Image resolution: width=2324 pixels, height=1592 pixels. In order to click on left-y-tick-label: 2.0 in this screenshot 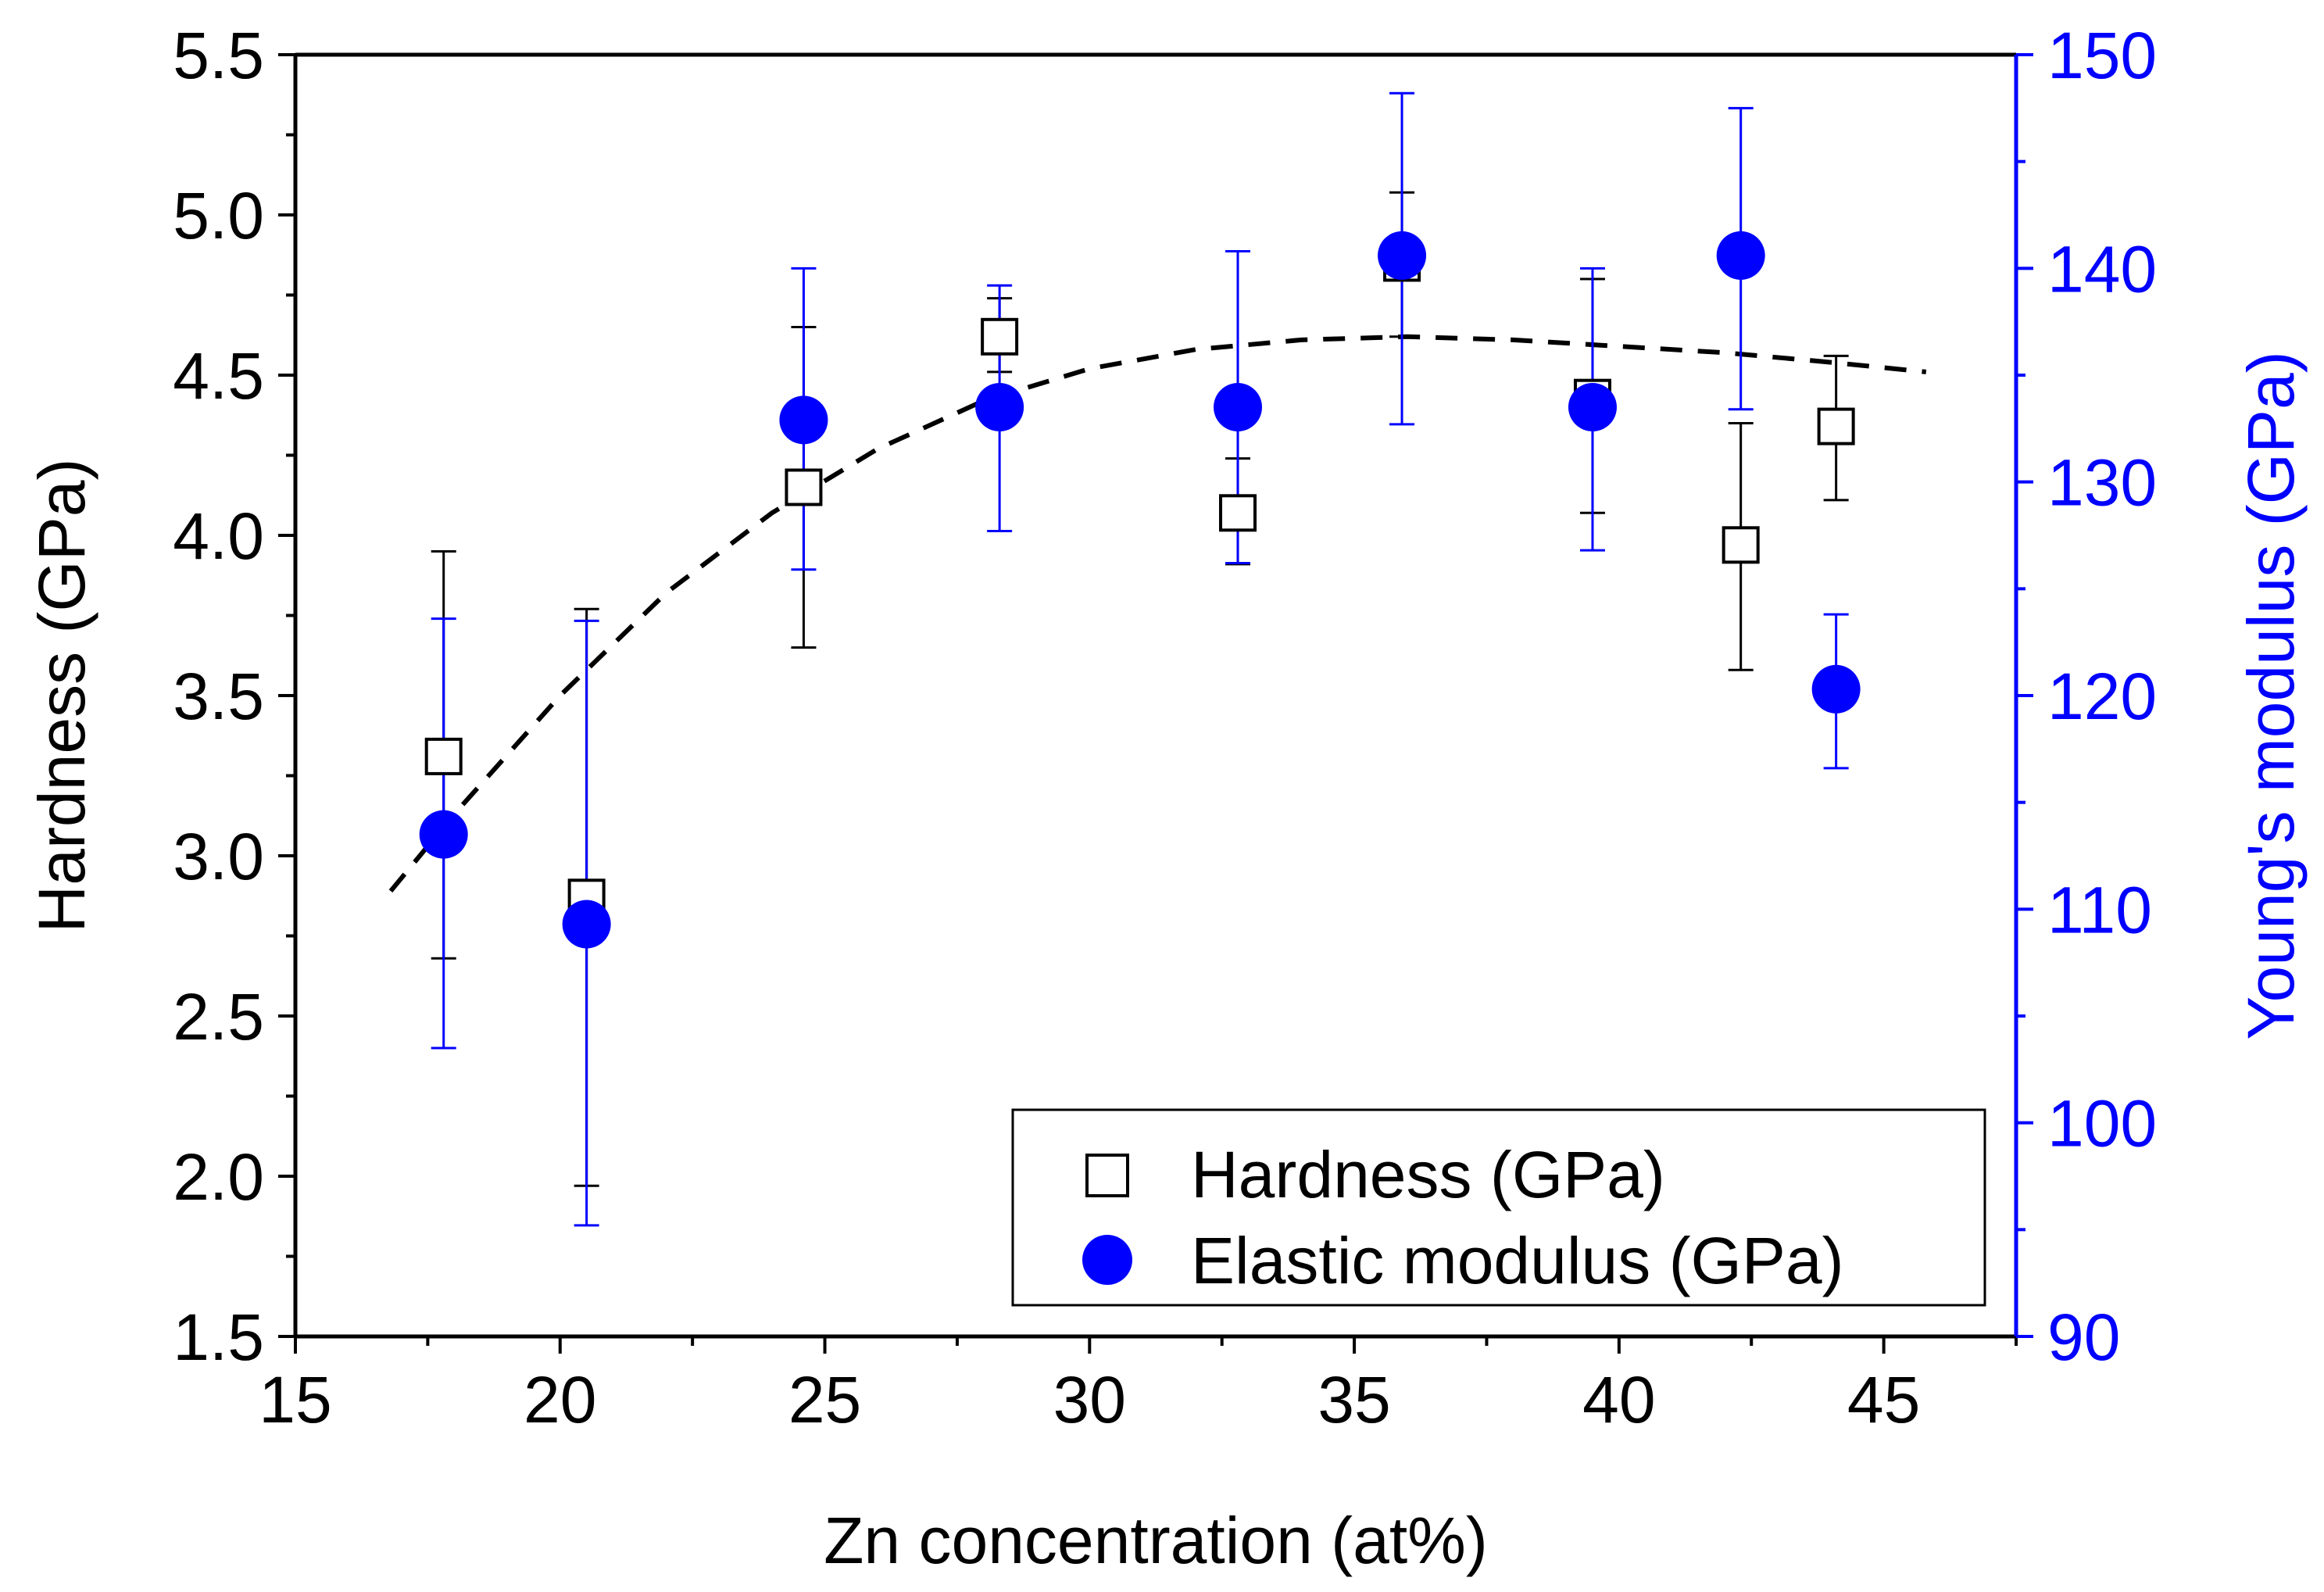, I will do `click(218, 1177)`.